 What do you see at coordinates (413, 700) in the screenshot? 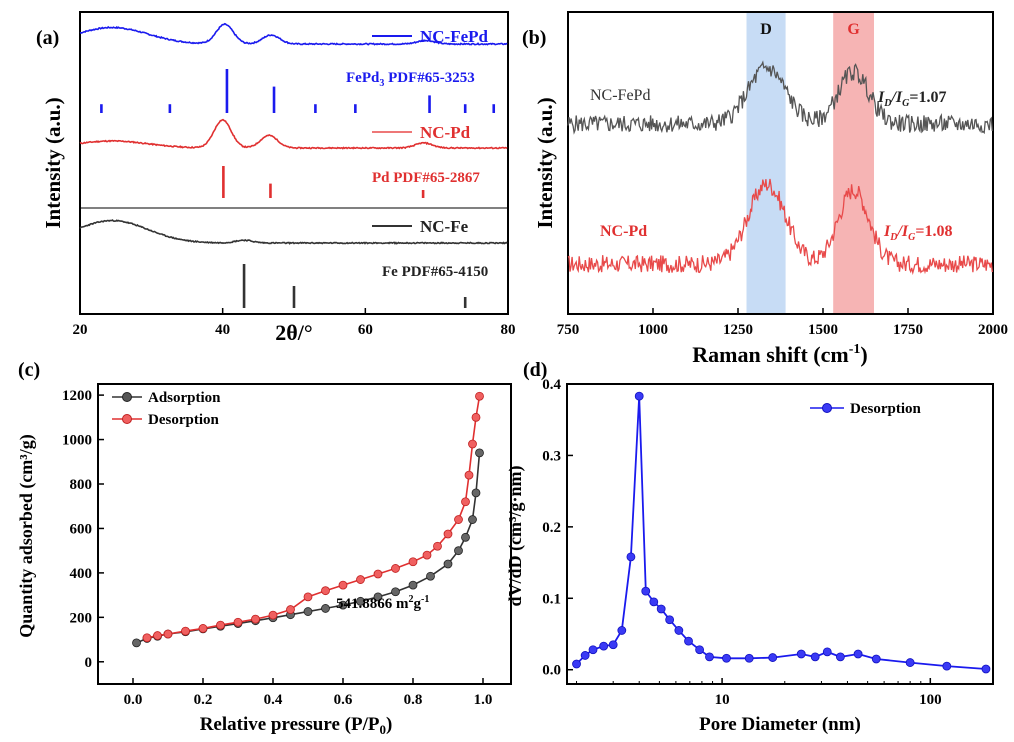
I see `xtick-label-c: 0.8` at bounding box center [413, 700].